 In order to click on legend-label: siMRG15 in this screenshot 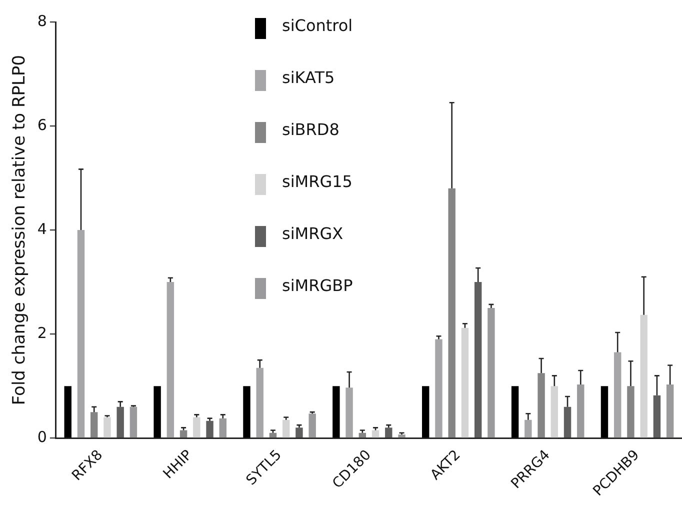, I will do `click(317, 182)`.